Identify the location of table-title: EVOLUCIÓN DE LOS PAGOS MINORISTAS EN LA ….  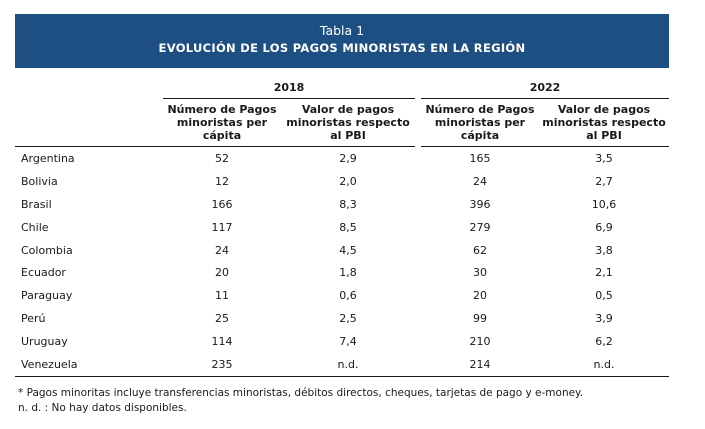
(342, 48).